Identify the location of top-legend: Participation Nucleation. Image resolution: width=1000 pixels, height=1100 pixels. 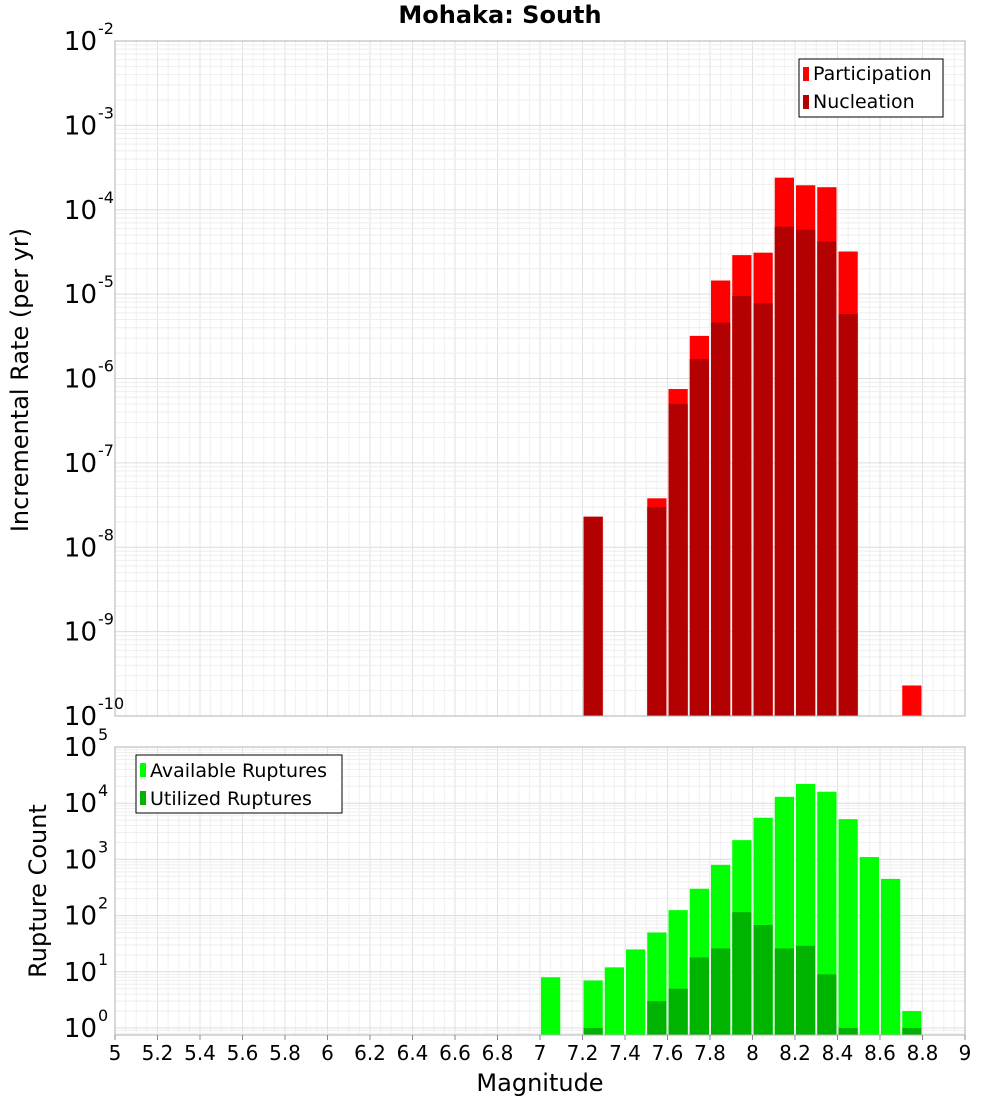
(871, 88).